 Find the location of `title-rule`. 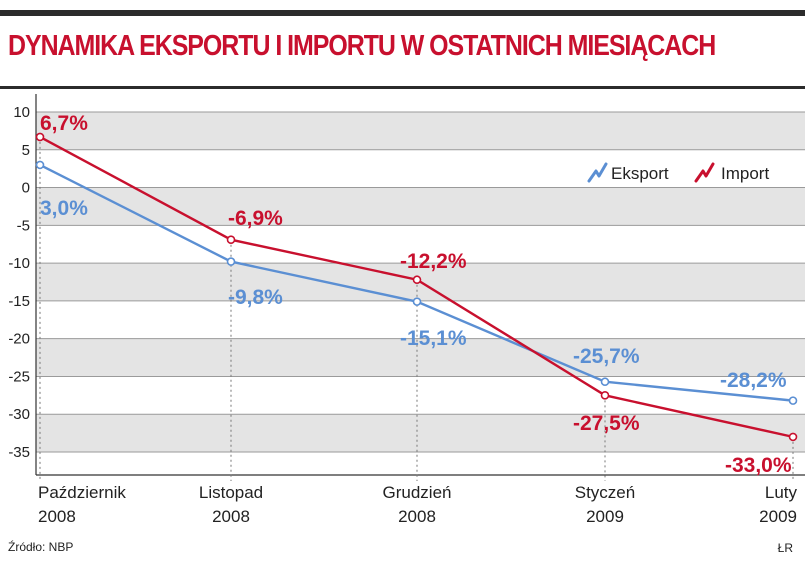

title-rule is located at coordinates (402, 87).